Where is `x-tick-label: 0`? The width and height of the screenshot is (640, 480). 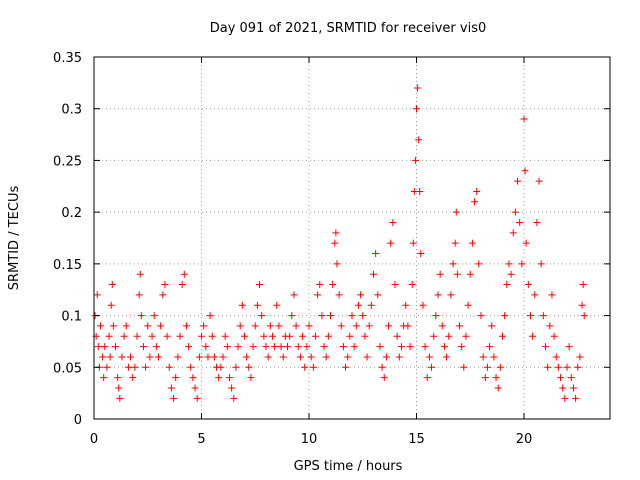 x-tick-label: 0 is located at coordinates (94, 439).